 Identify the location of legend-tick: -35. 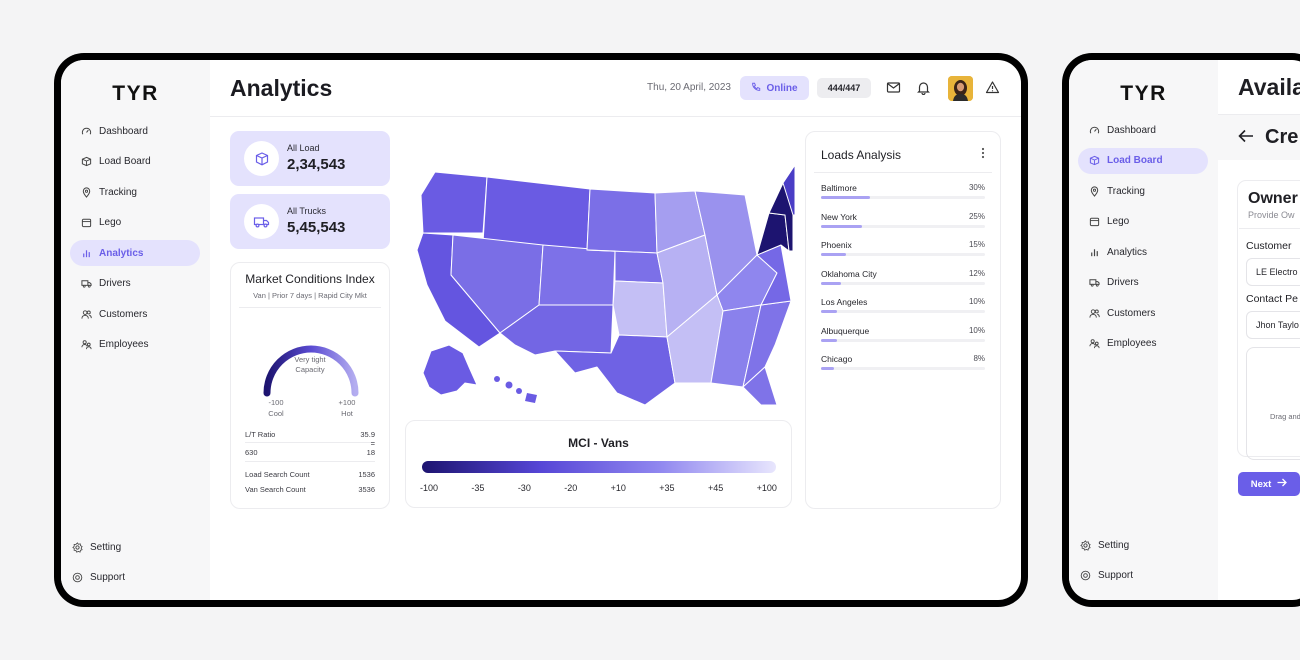
(478, 488).